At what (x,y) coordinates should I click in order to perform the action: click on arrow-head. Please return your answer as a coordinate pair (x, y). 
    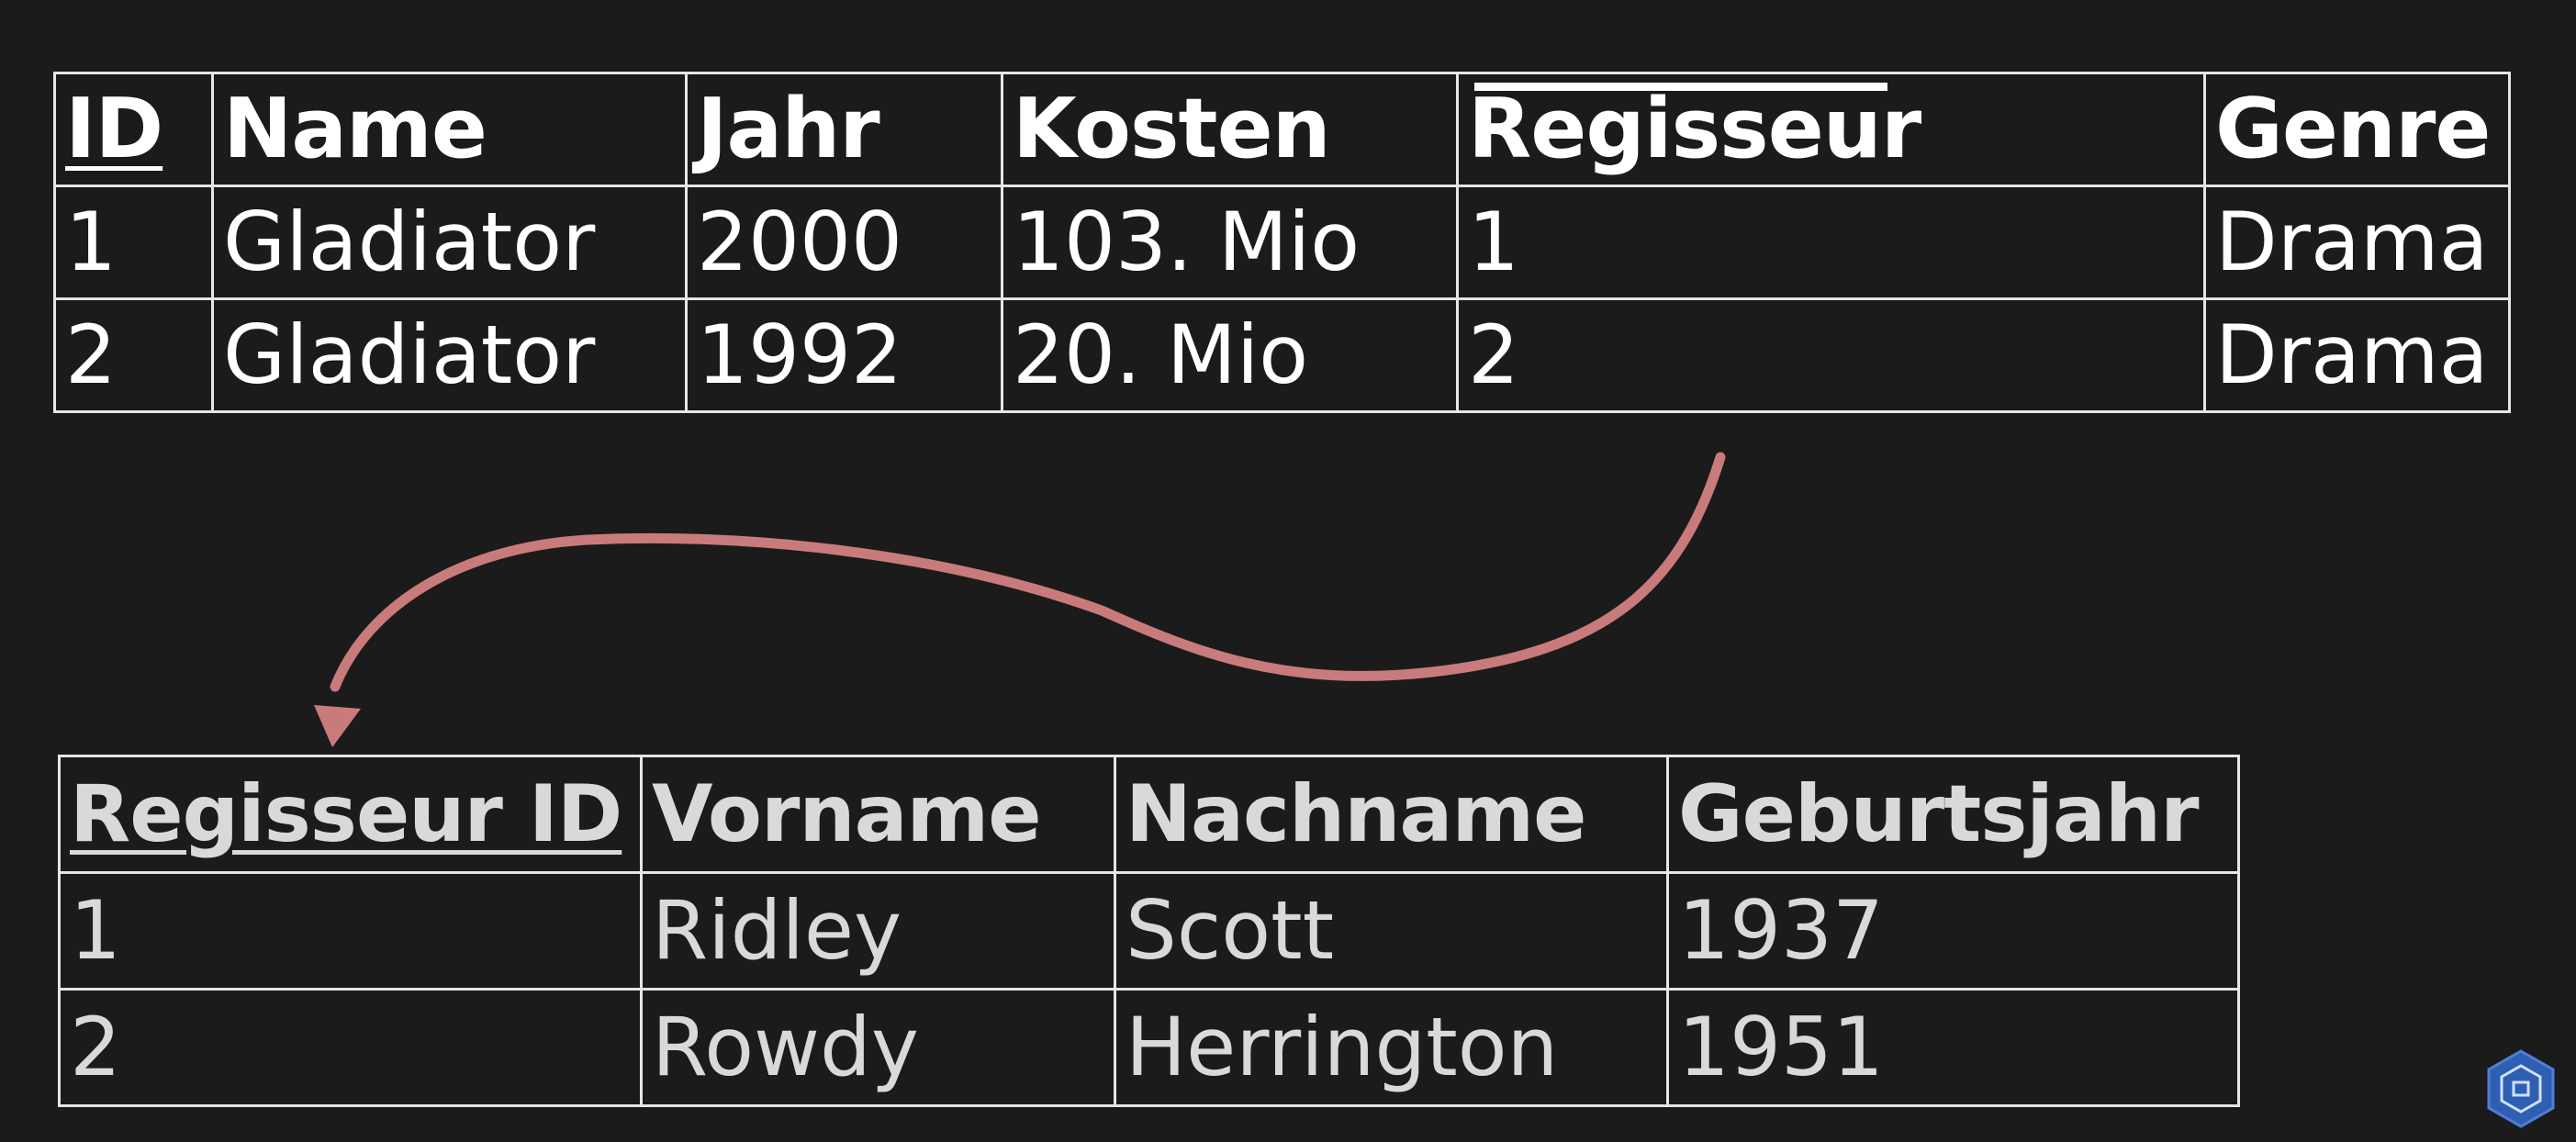
    Looking at the image, I should click on (337, 726).